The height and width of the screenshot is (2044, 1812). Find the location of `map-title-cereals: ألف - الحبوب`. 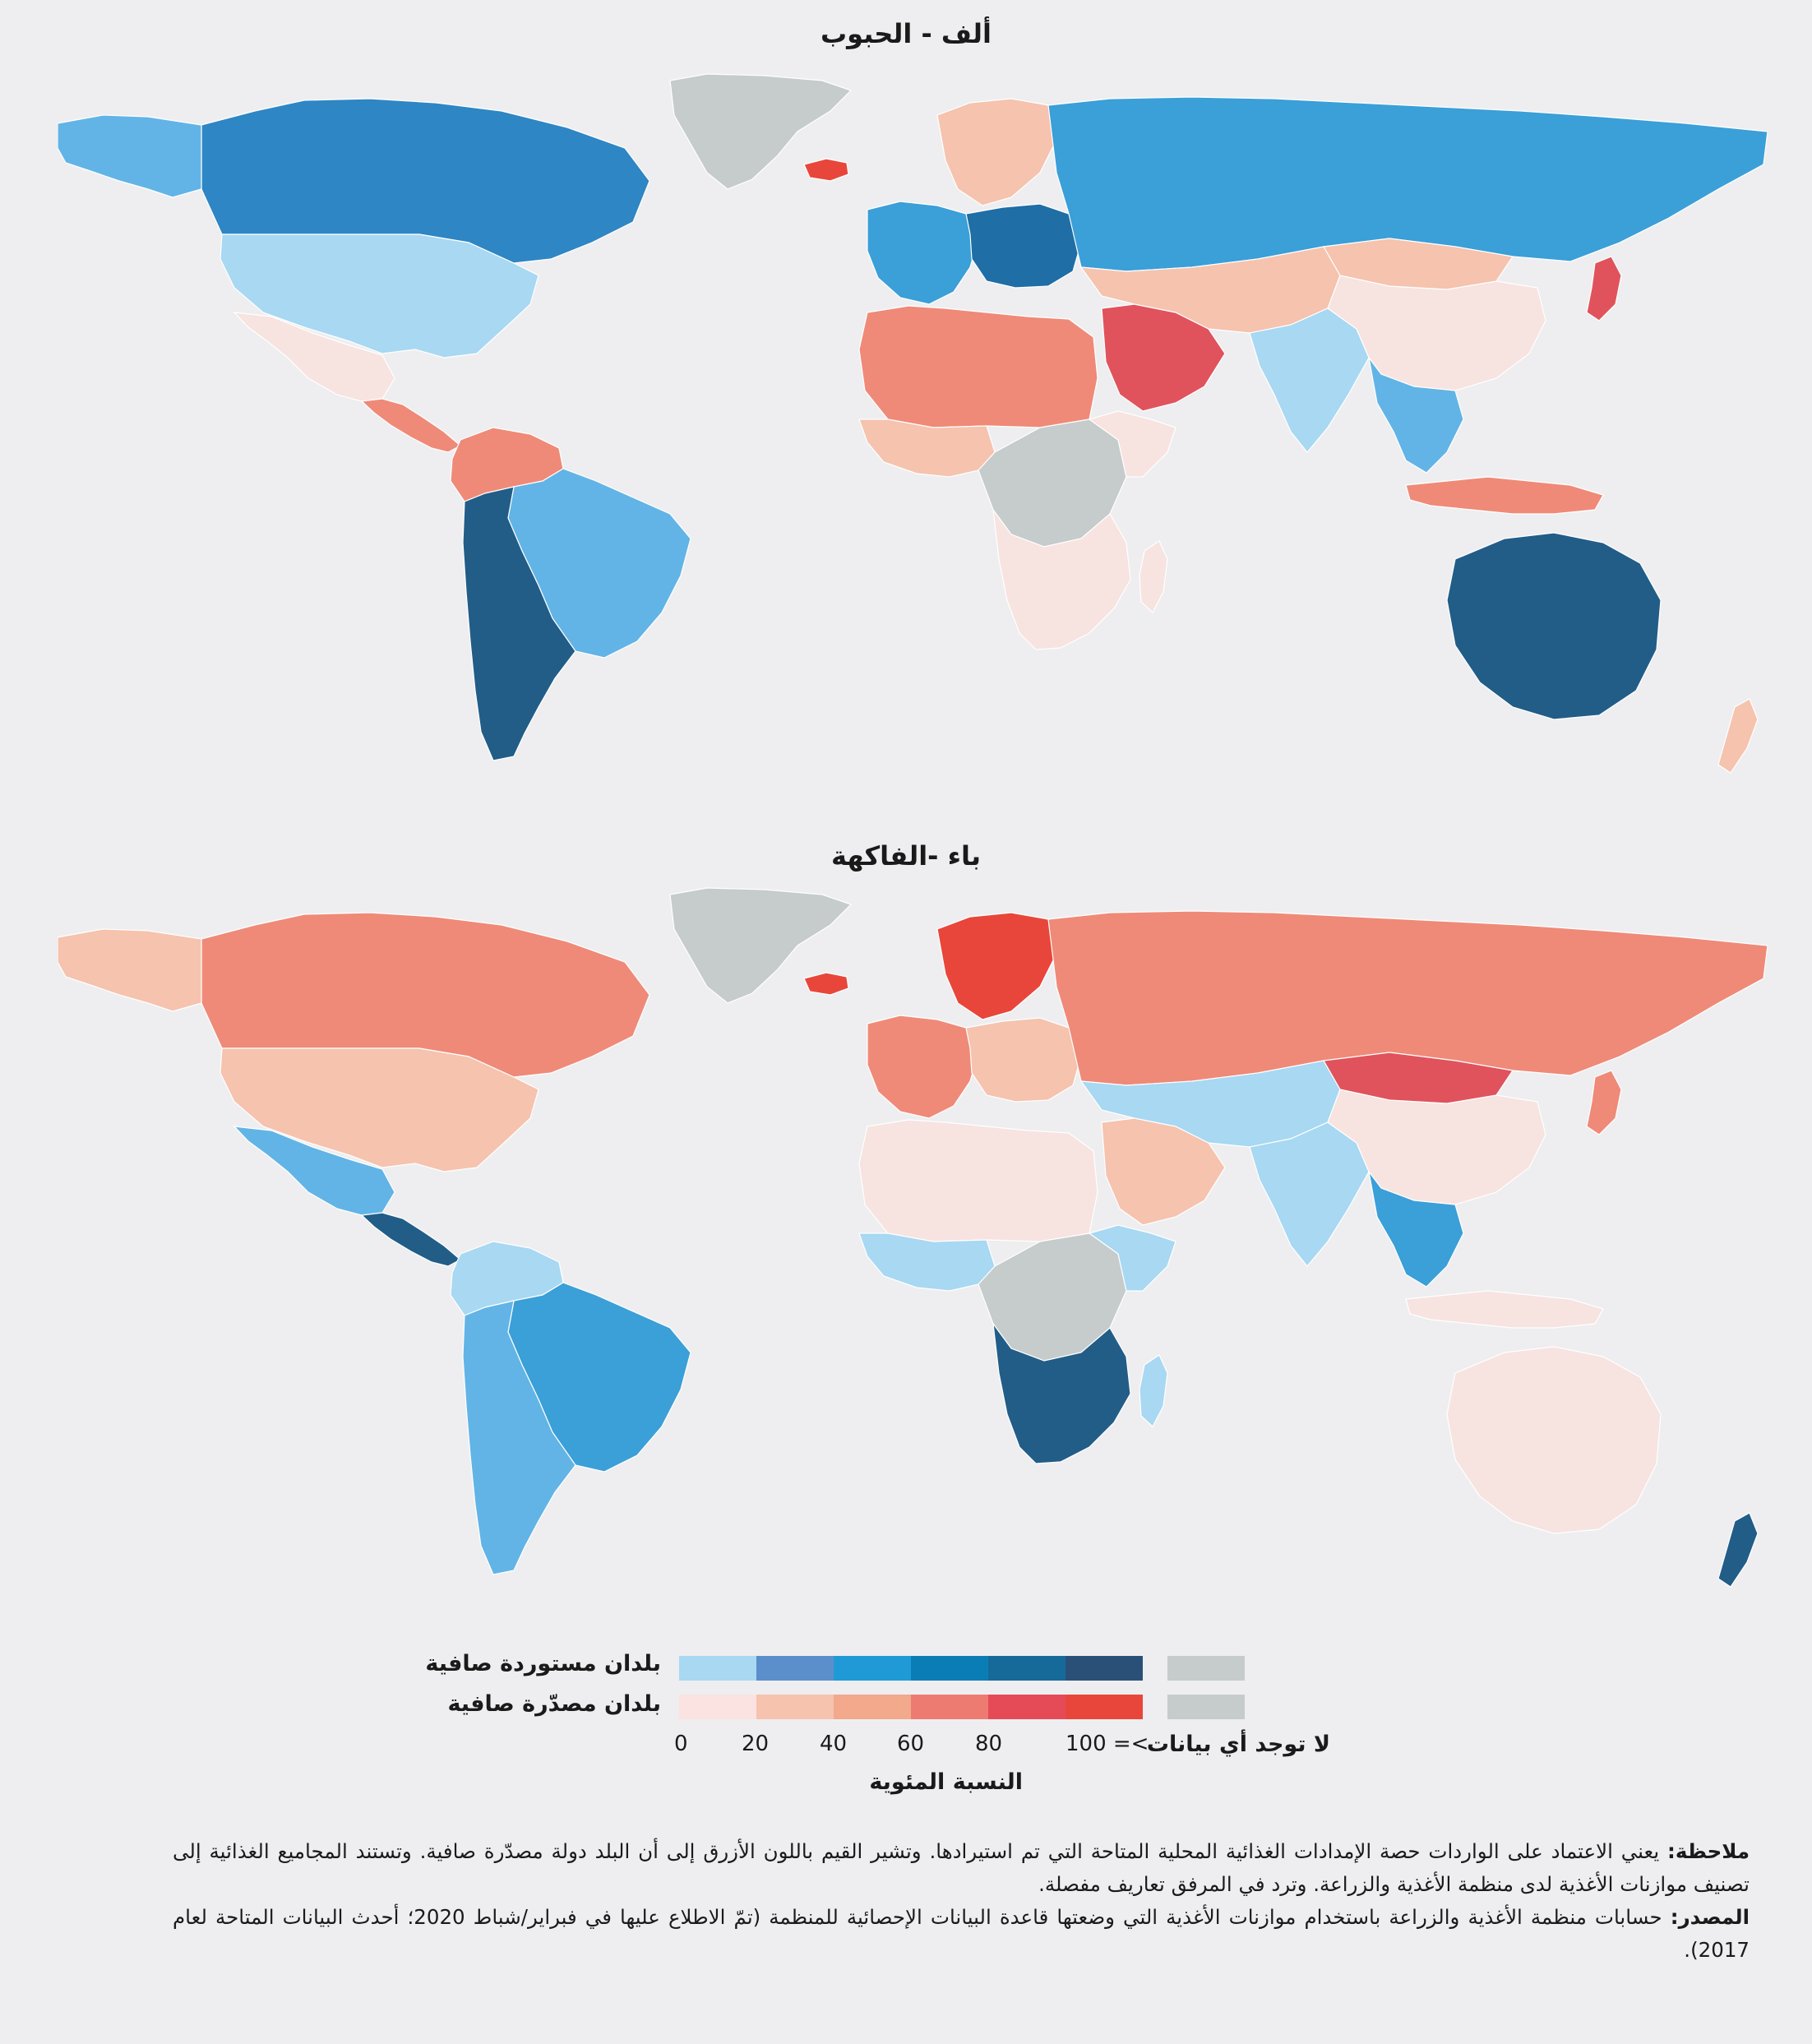

map-title-cereals: ألف - الحبوب is located at coordinates (906, 33).